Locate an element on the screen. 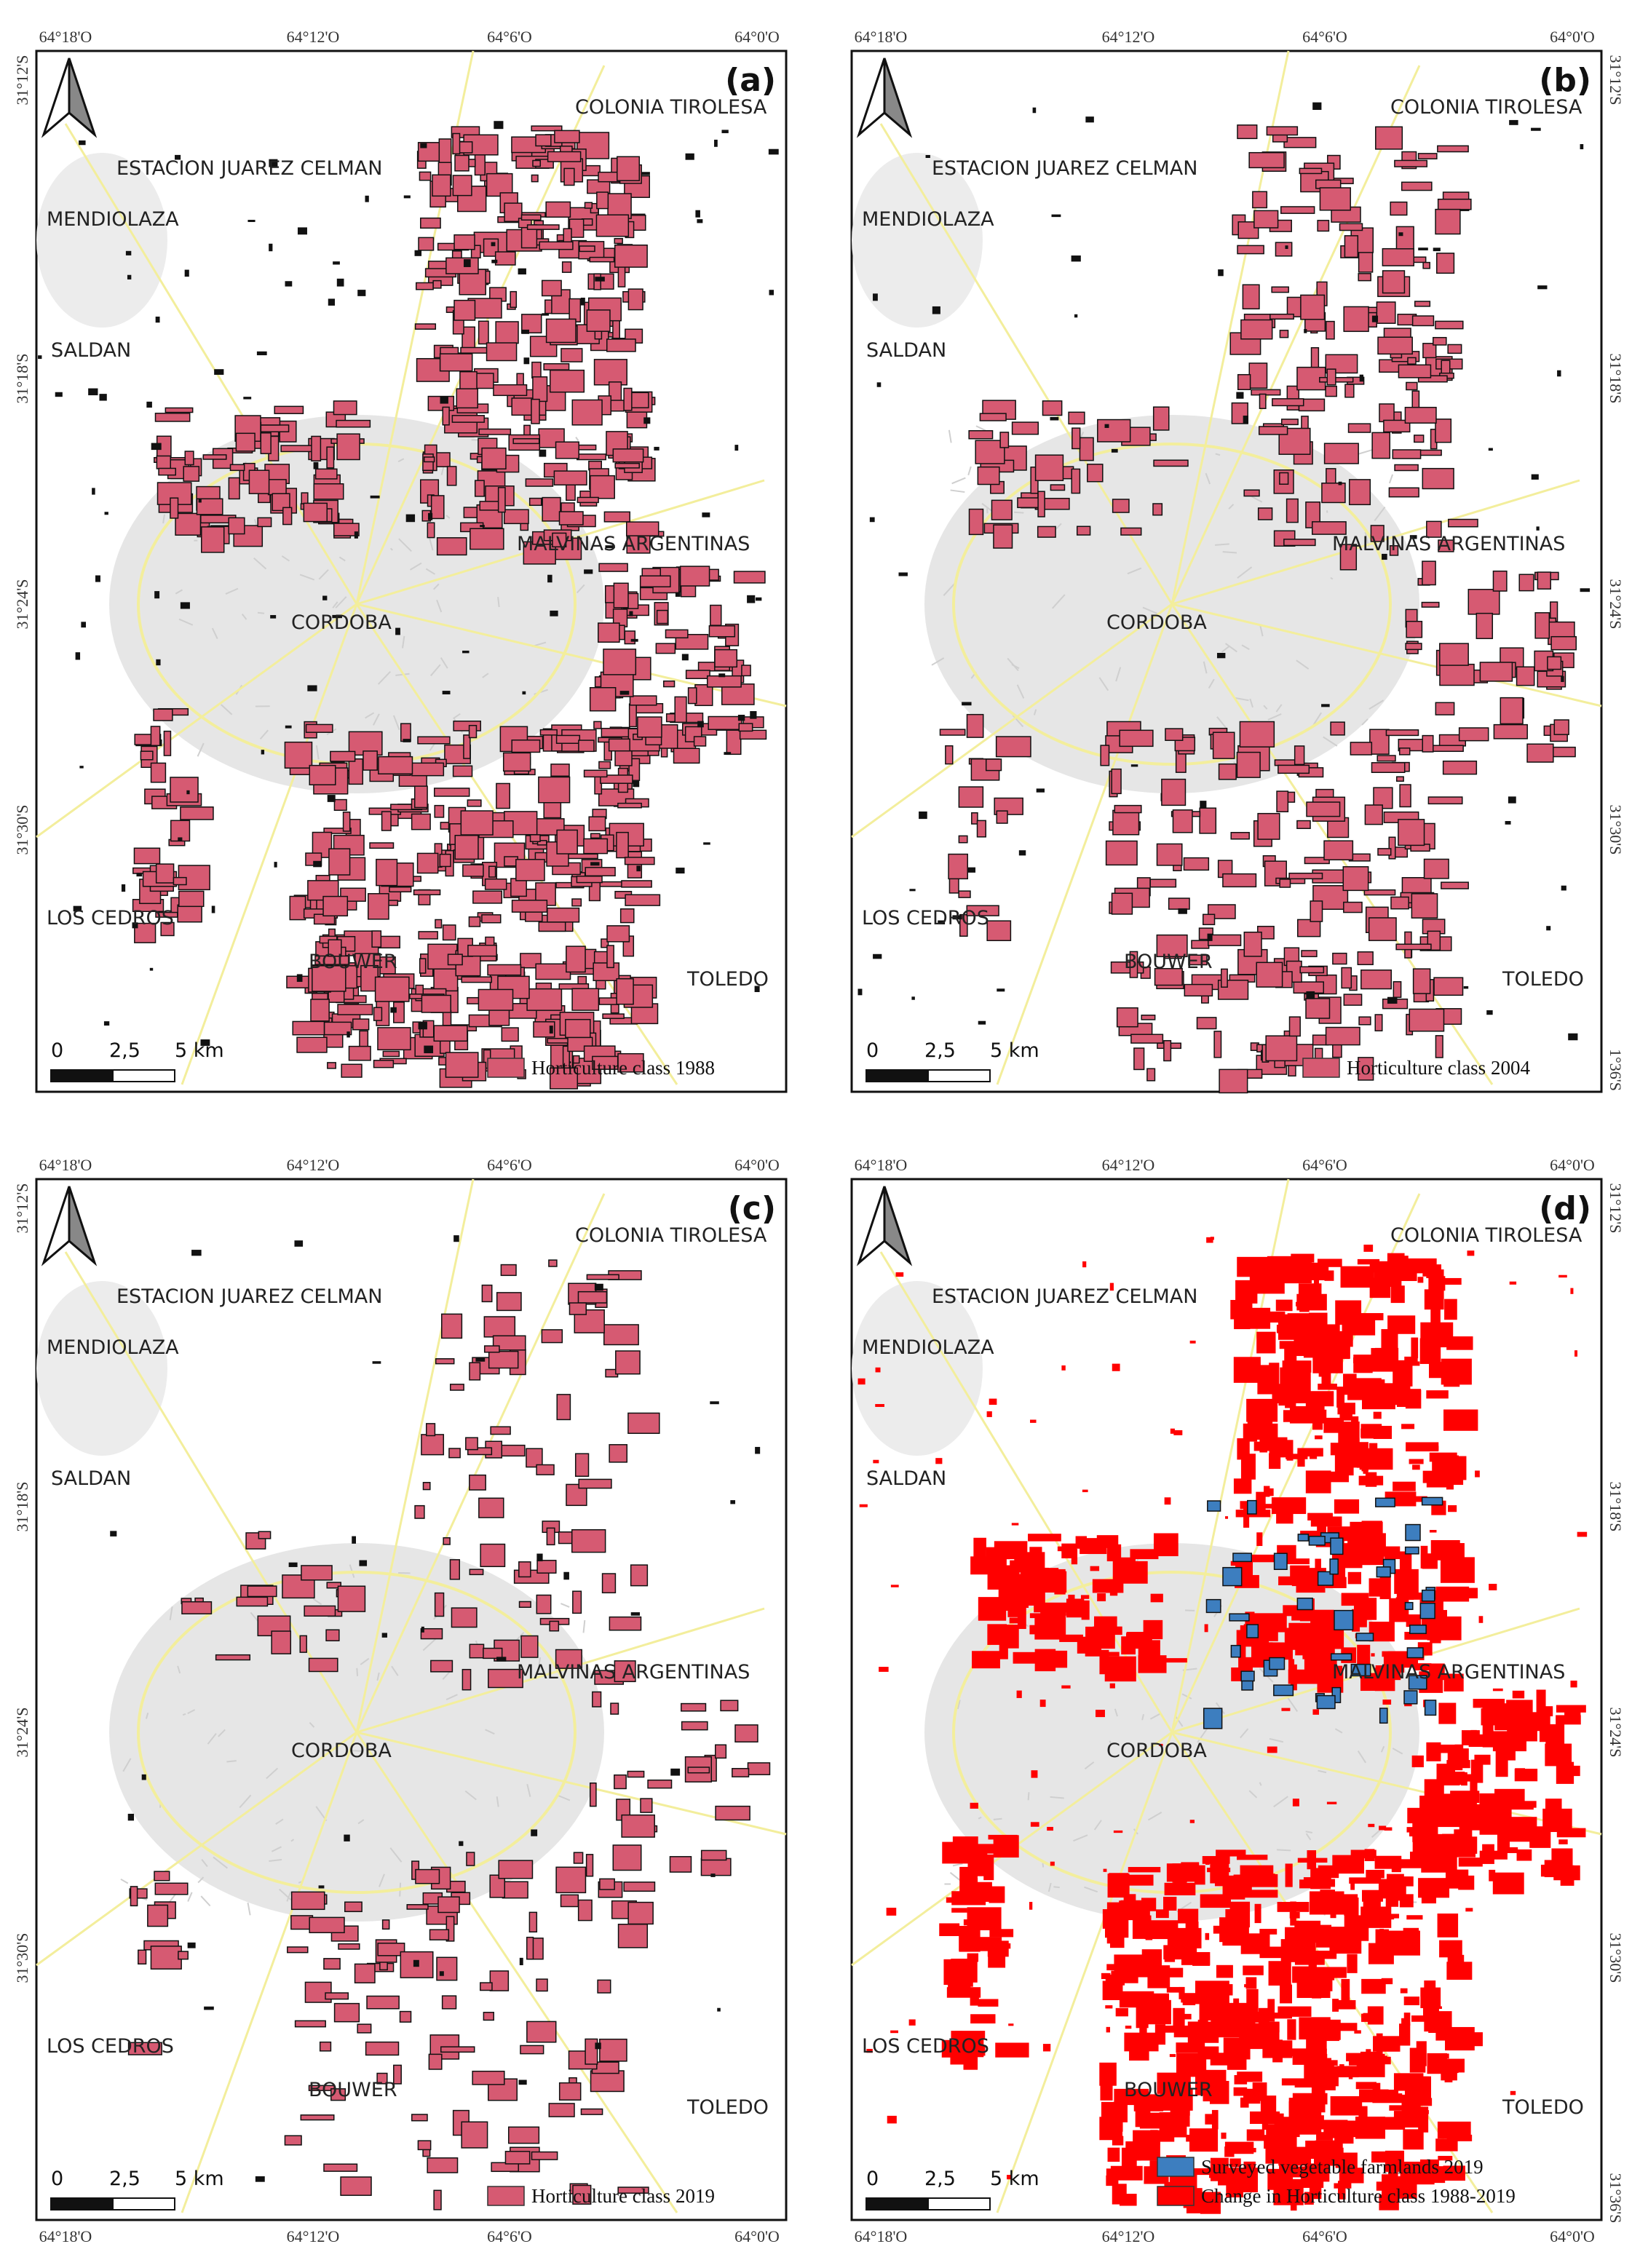 The height and width of the screenshot is (2268, 1632). coord-label: 64°6'O is located at coordinates (509, 2236).